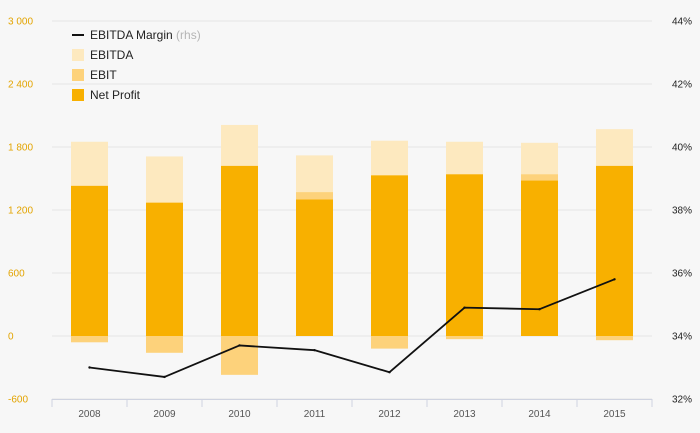 The image size is (700, 433). What do you see at coordinates (682, 274) in the screenshot?
I see `y-right-tick-label: 36%` at bounding box center [682, 274].